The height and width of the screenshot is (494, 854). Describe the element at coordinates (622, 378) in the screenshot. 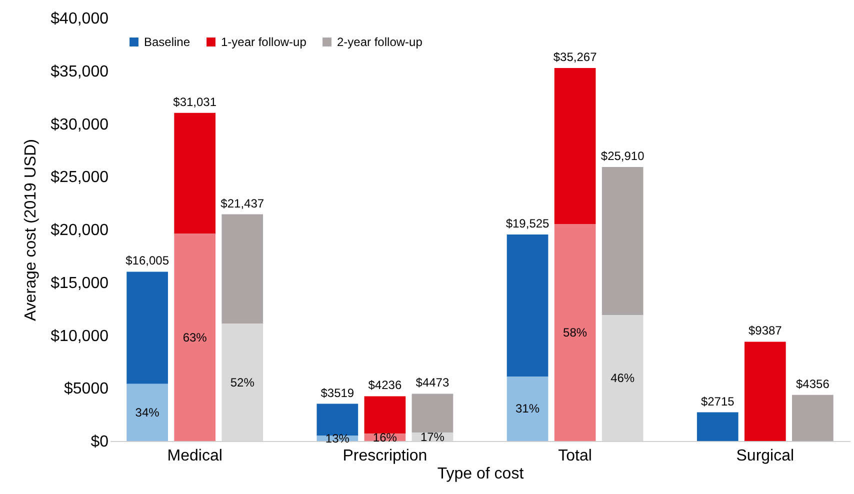

I see `annotation: 46%` at that location.